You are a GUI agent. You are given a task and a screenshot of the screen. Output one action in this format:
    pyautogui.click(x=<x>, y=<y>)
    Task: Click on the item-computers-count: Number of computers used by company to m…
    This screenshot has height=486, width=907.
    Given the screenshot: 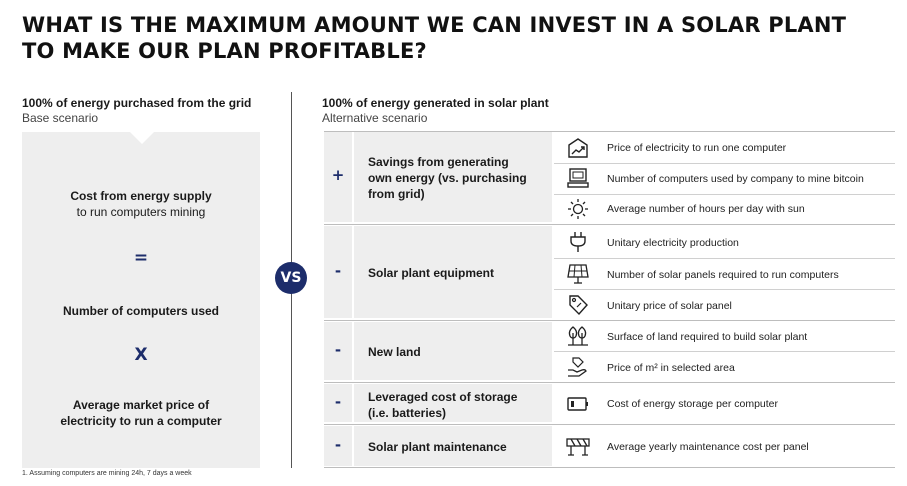 What is the action you would take?
    pyautogui.click(x=735, y=179)
    